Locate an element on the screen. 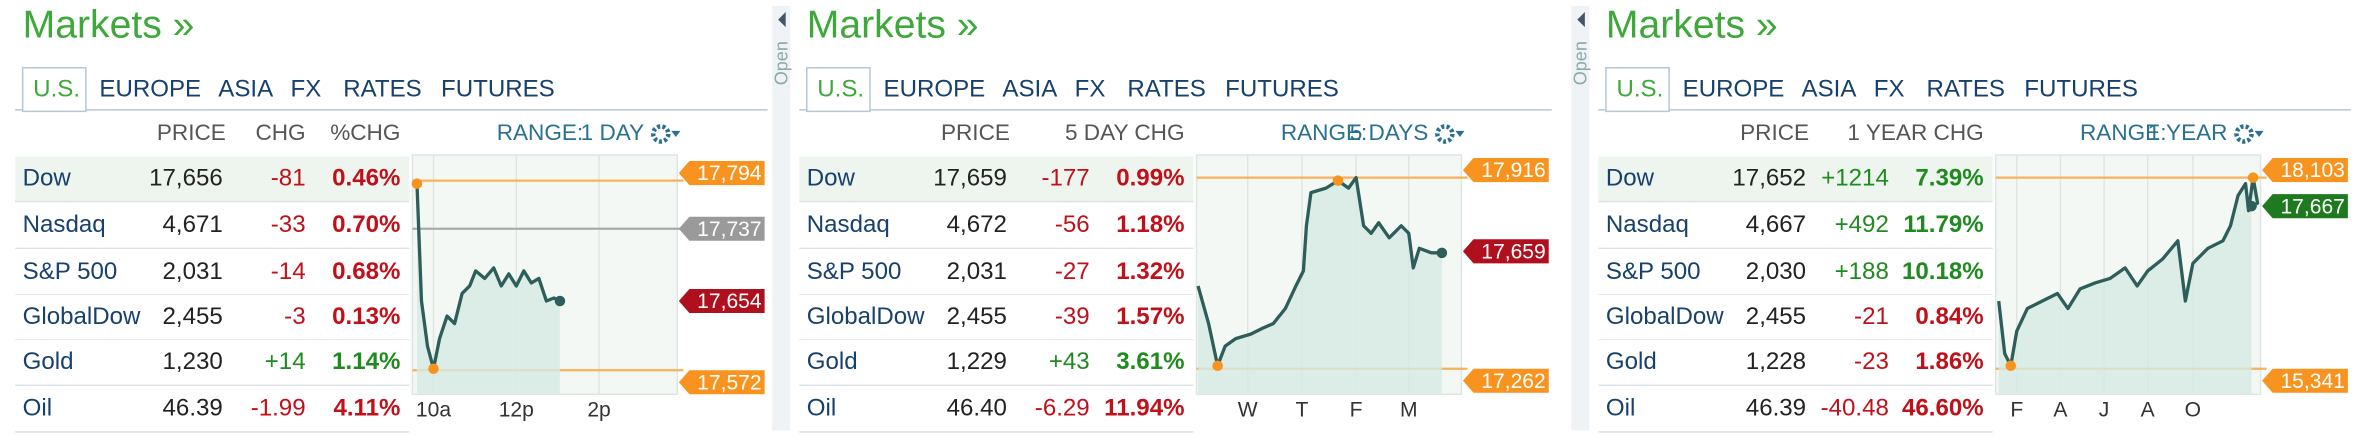  dropdown-arrow is located at coordinates (2259, 133).